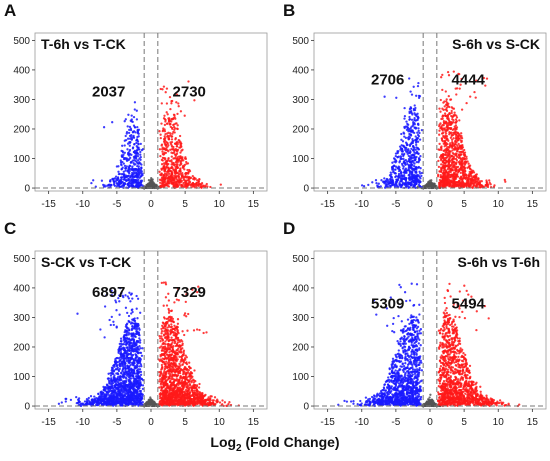 This screenshot has height=461, width=550. I want to click on panel-title: S-6h vs S-CK, so click(496, 44).